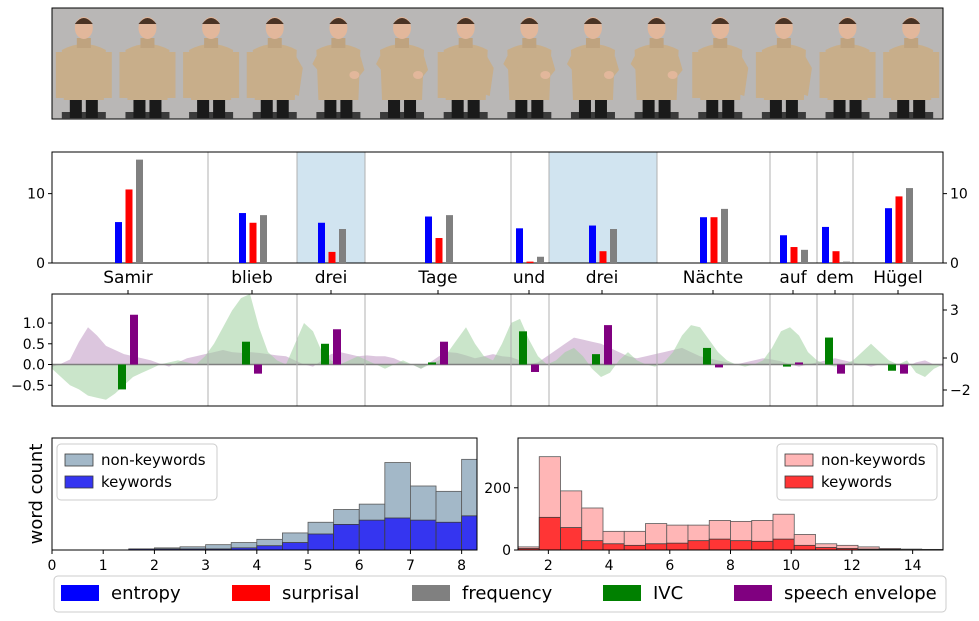  What do you see at coordinates (954, 311) in the screenshot?
I see `y-tick-label: 3` at bounding box center [954, 311].